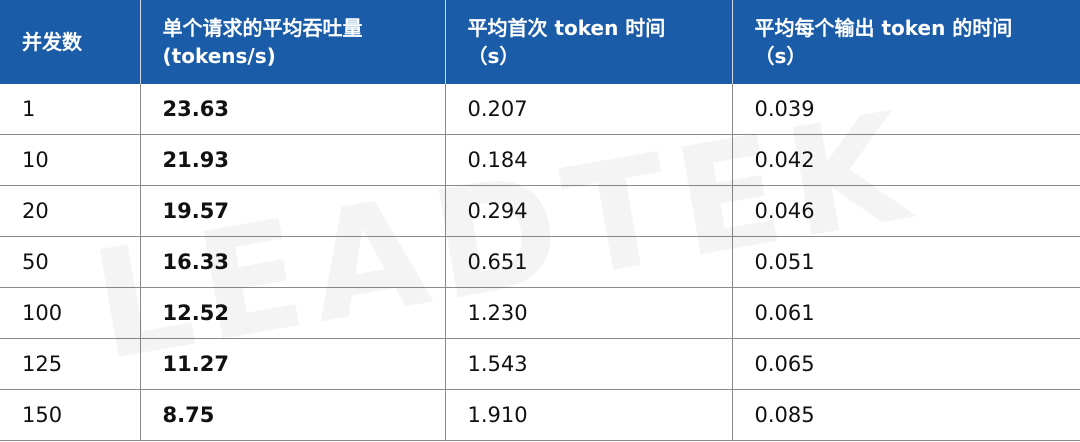 The height and width of the screenshot is (442, 1080). Describe the element at coordinates (70, 109) in the screenshot. I see `table-cell: 1` at that location.